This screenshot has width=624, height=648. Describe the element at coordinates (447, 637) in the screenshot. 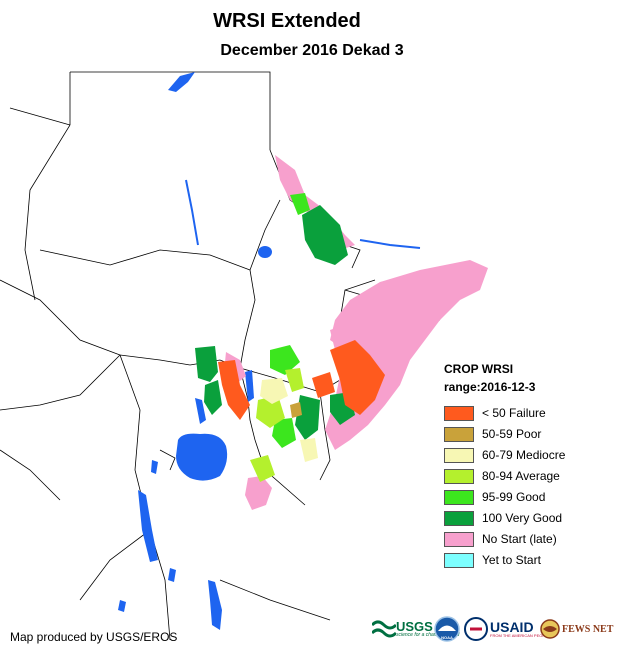

I see `noaa-text: NOAA` at that location.